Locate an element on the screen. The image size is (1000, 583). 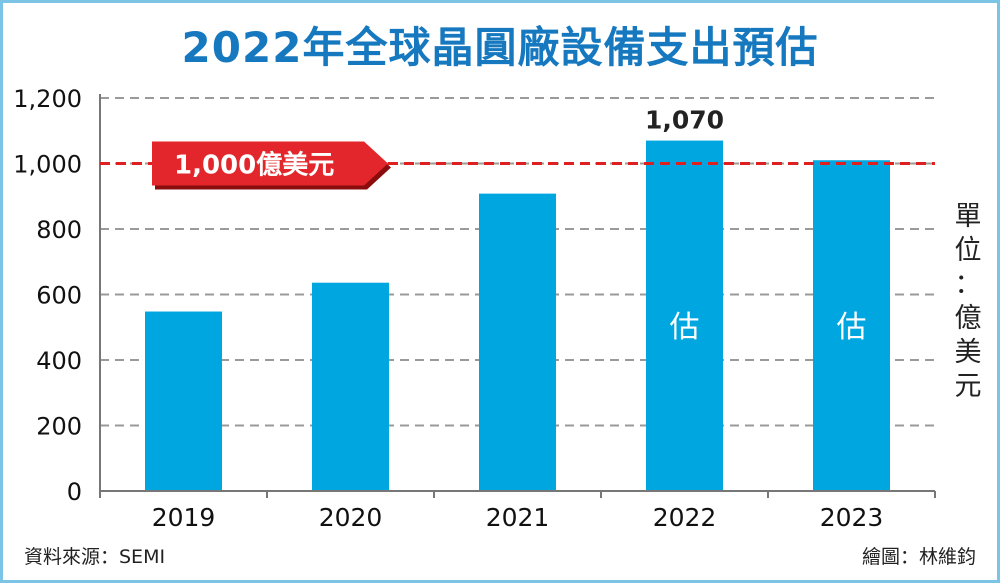
x-tick-label: 2023 is located at coordinates (852, 517).